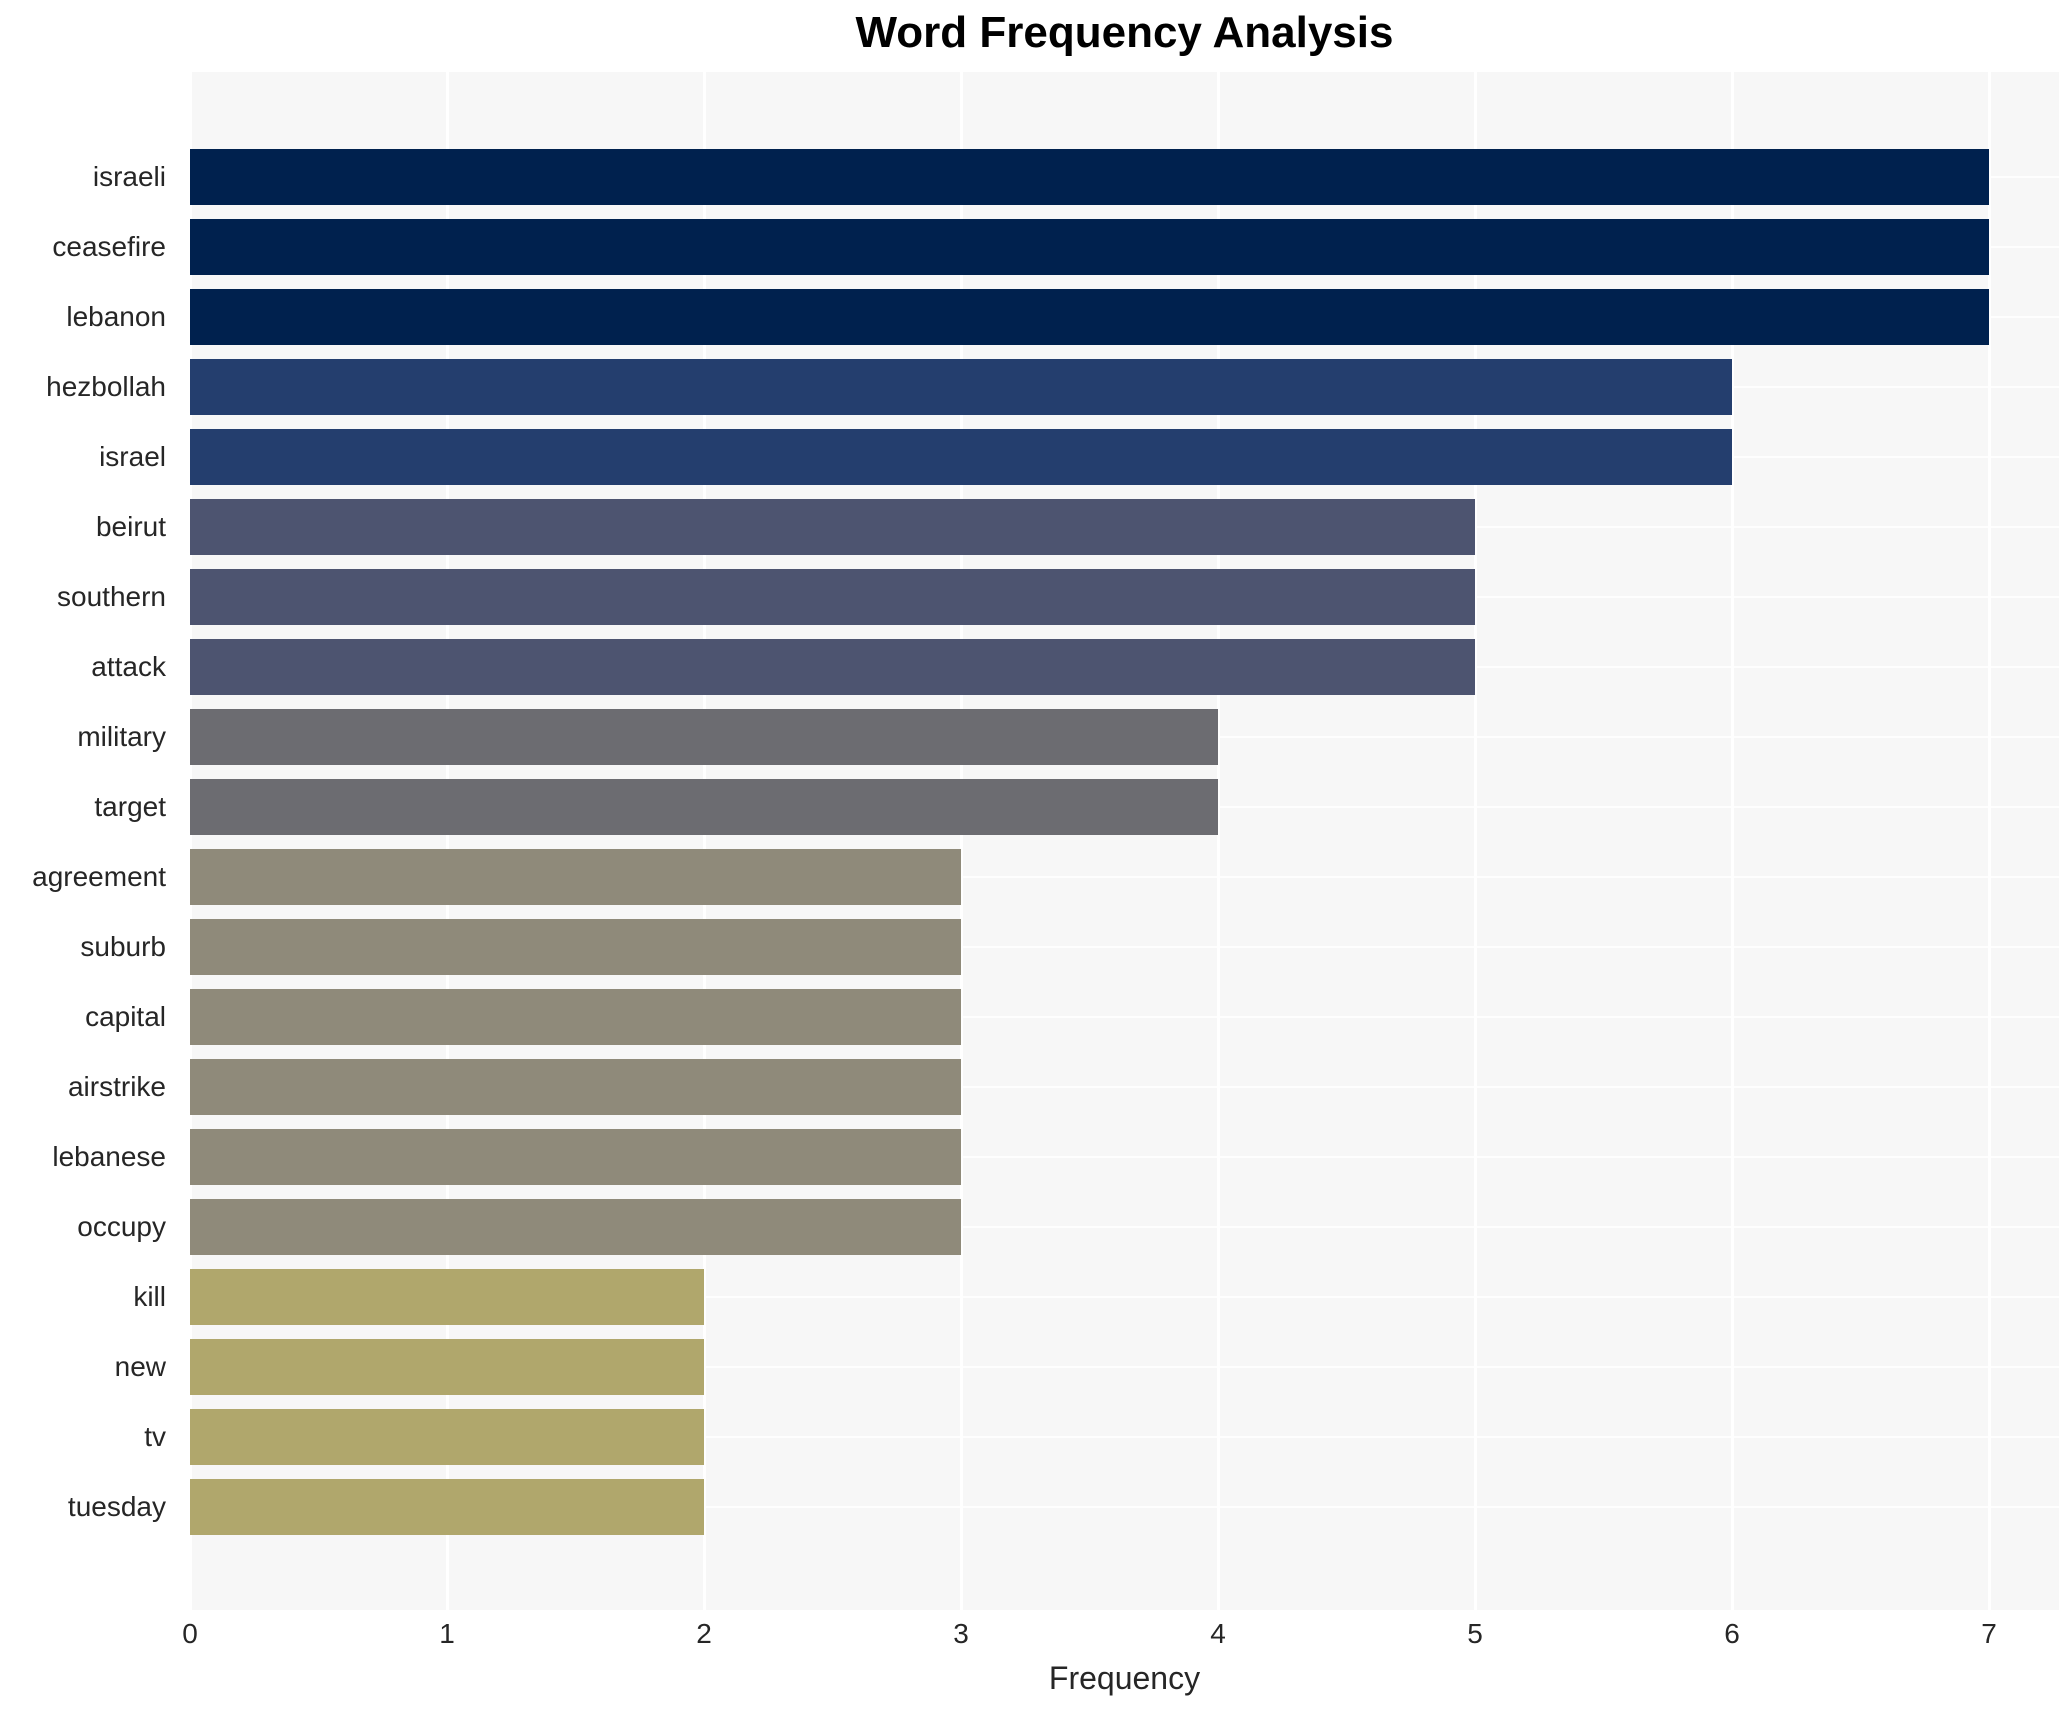  Describe the element at coordinates (130, 526) in the screenshot. I see `y-tick-label-beirut: beirut` at that location.